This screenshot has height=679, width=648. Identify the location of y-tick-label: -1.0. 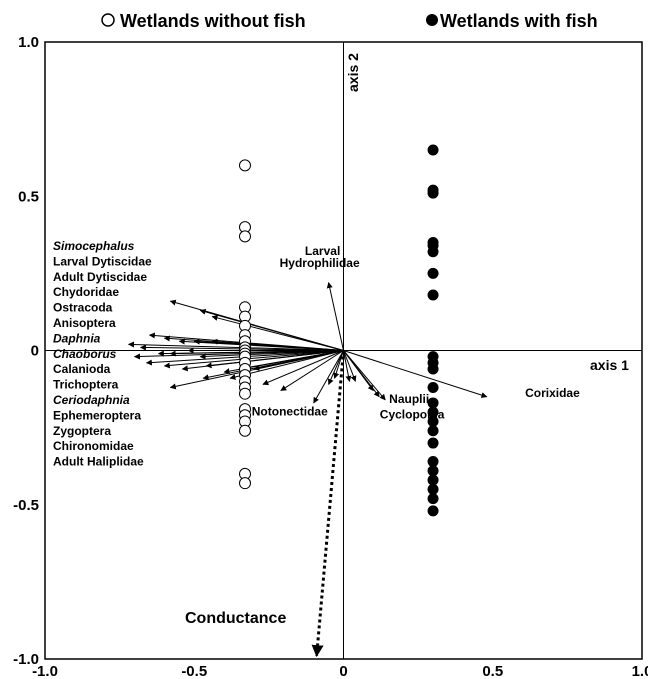
(26, 659).